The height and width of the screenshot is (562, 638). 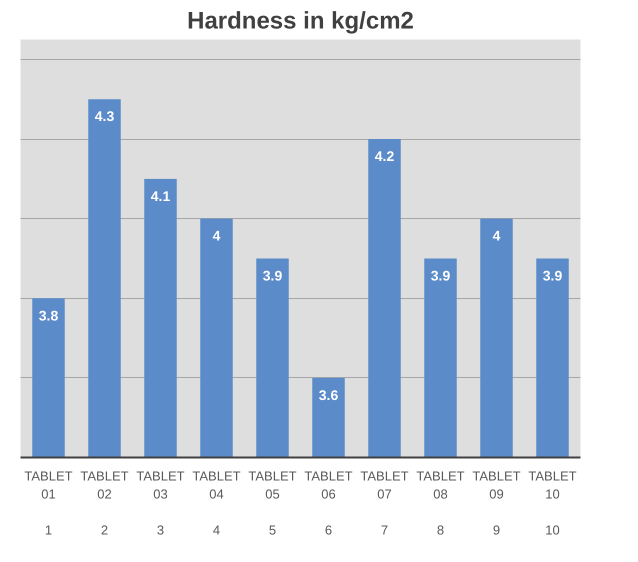 I want to click on category-label: TABLET 05 5, so click(x=272, y=503).